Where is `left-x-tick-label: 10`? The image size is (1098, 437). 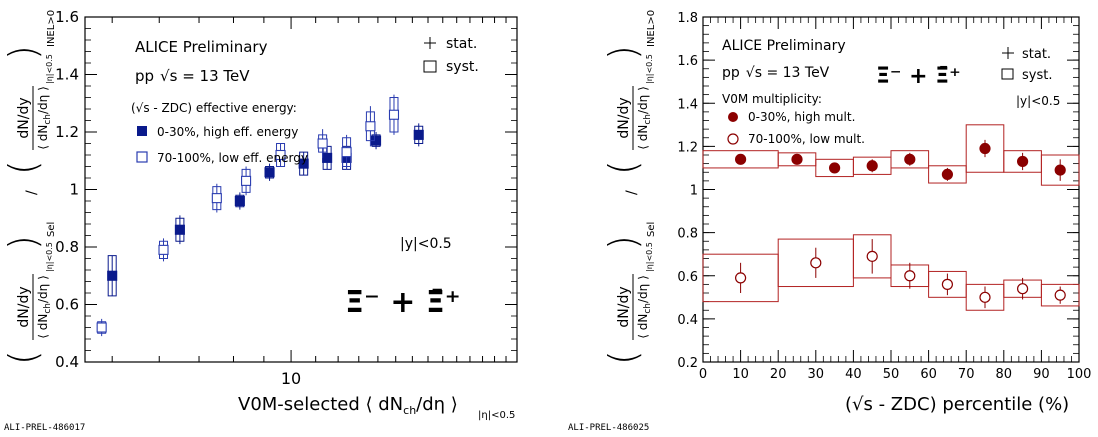 left-x-tick-label: 10 is located at coordinates (291, 378).